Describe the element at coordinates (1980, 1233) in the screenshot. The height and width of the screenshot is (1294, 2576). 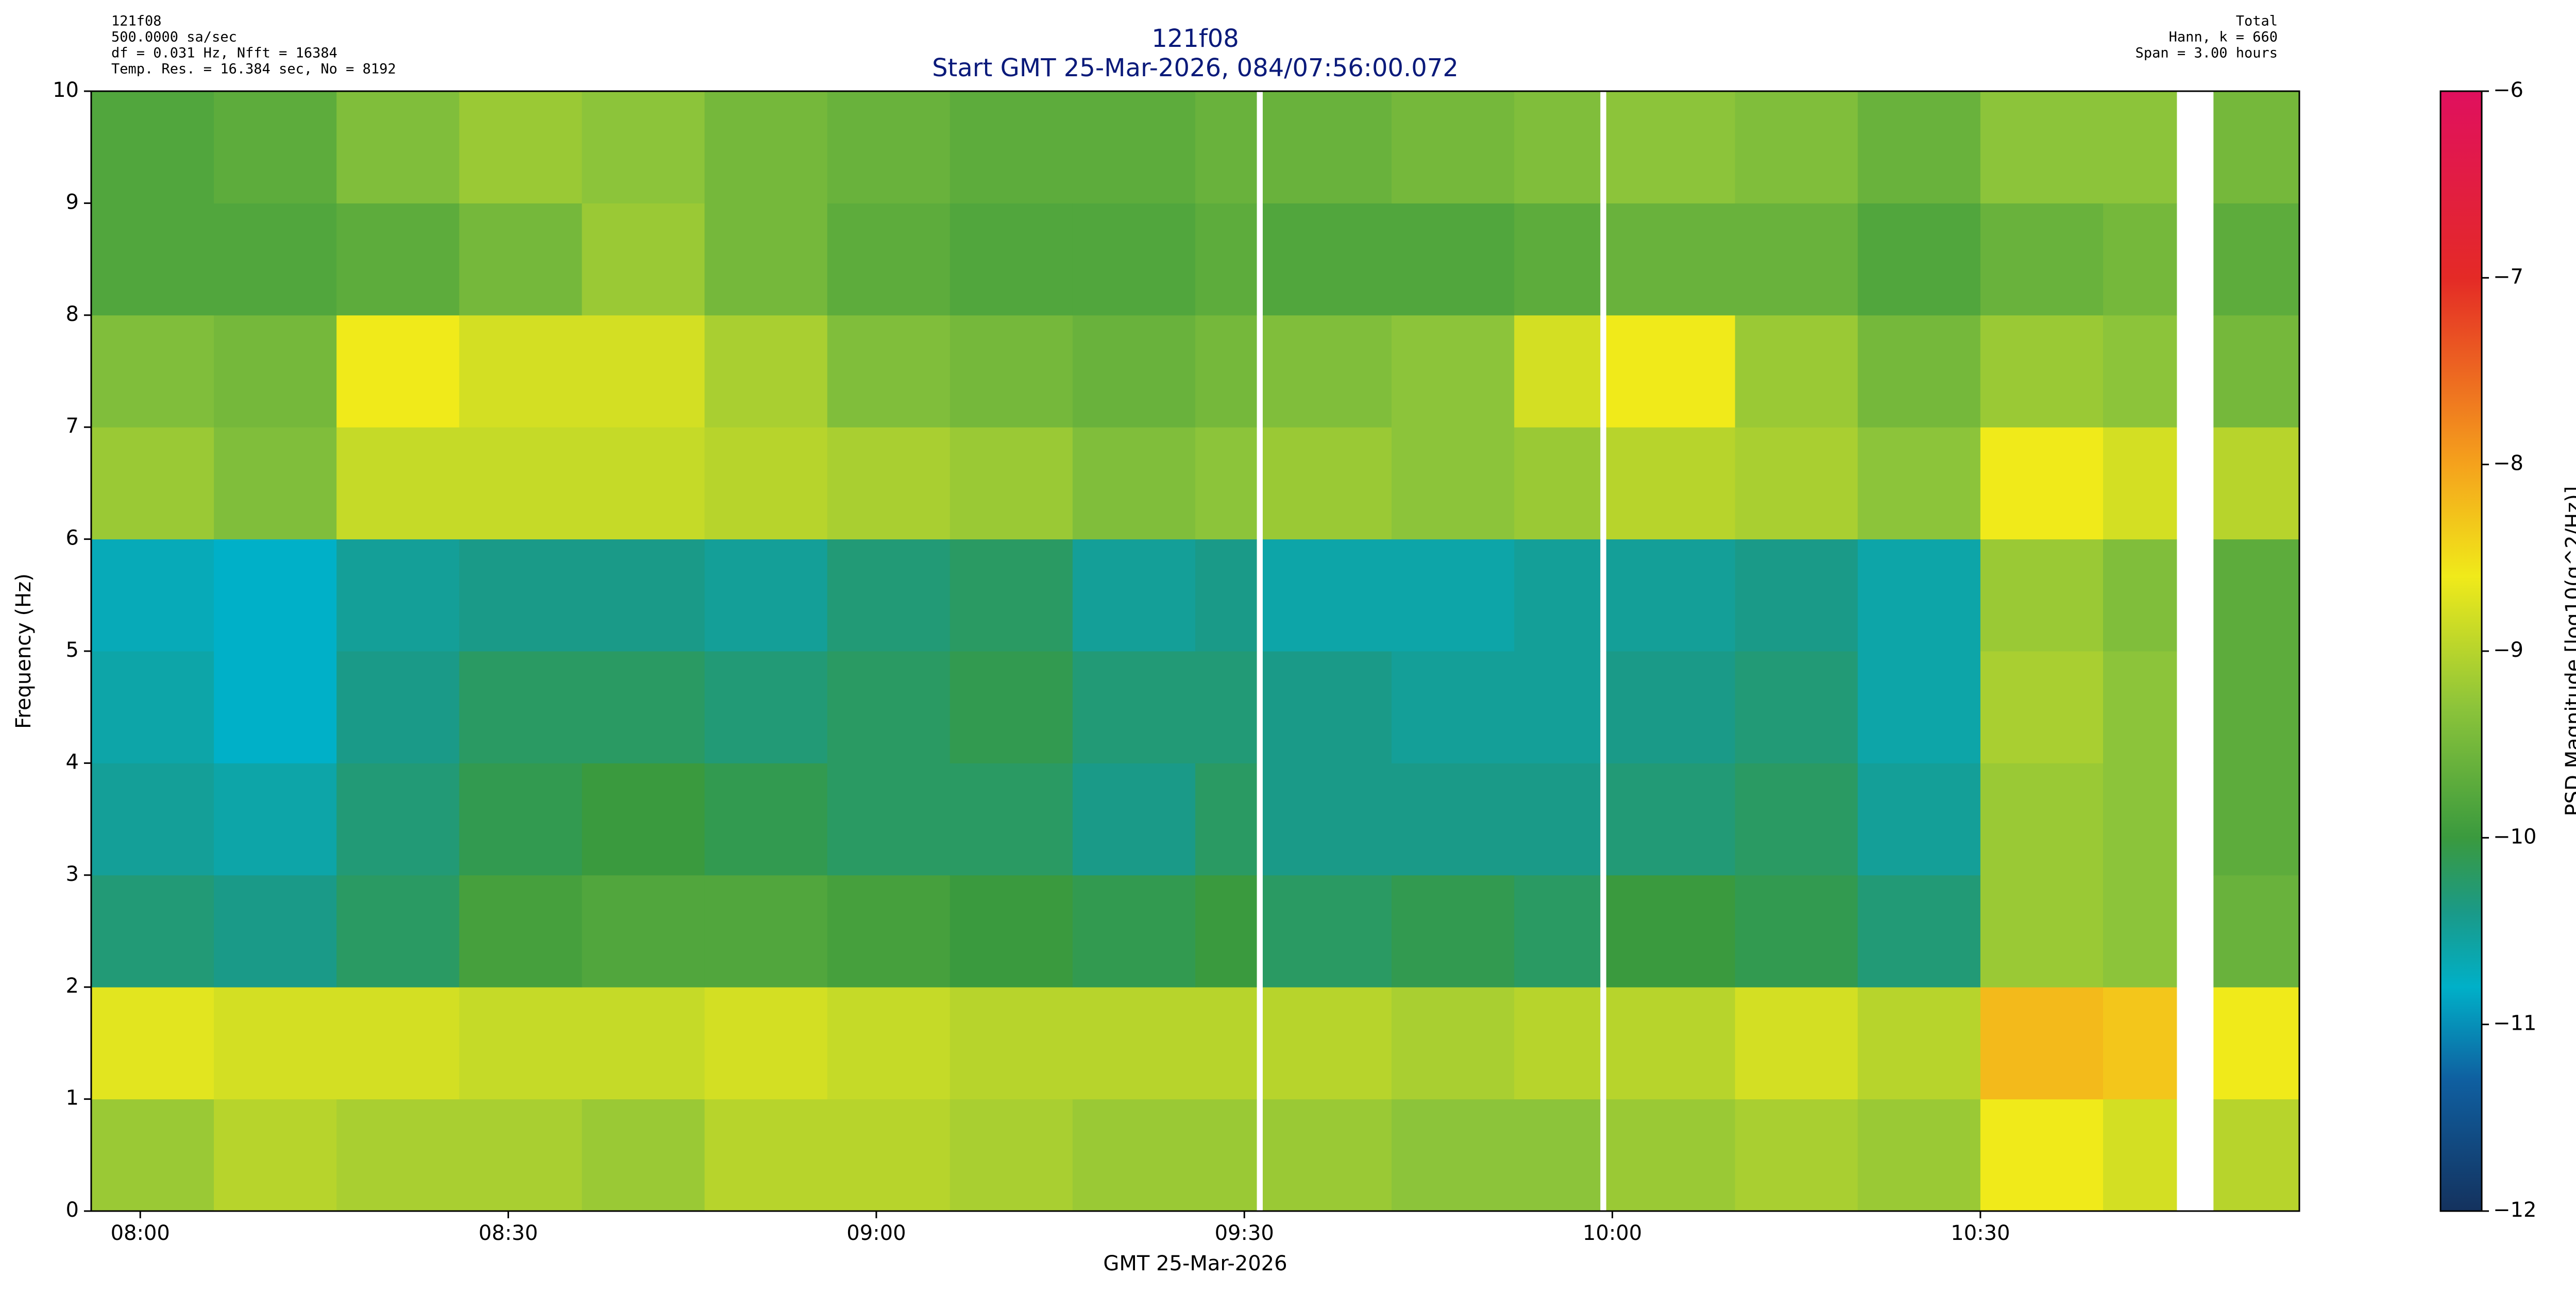
I see `x-tick-label: 10:30` at that location.